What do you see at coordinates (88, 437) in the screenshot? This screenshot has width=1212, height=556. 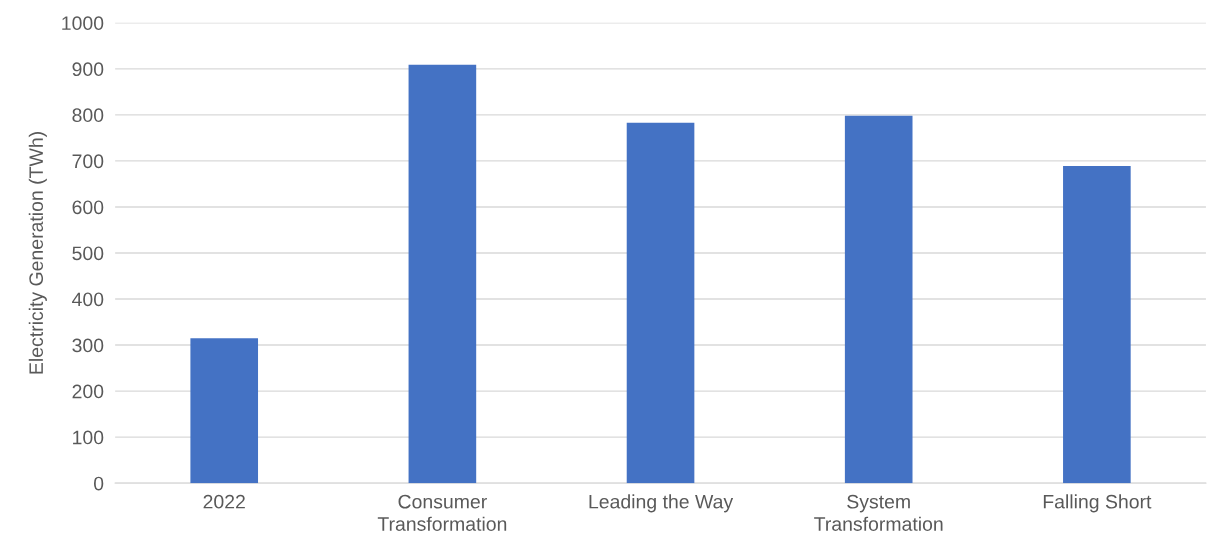 I see `y-tick-label: 100` at bounding box center [88, 437].